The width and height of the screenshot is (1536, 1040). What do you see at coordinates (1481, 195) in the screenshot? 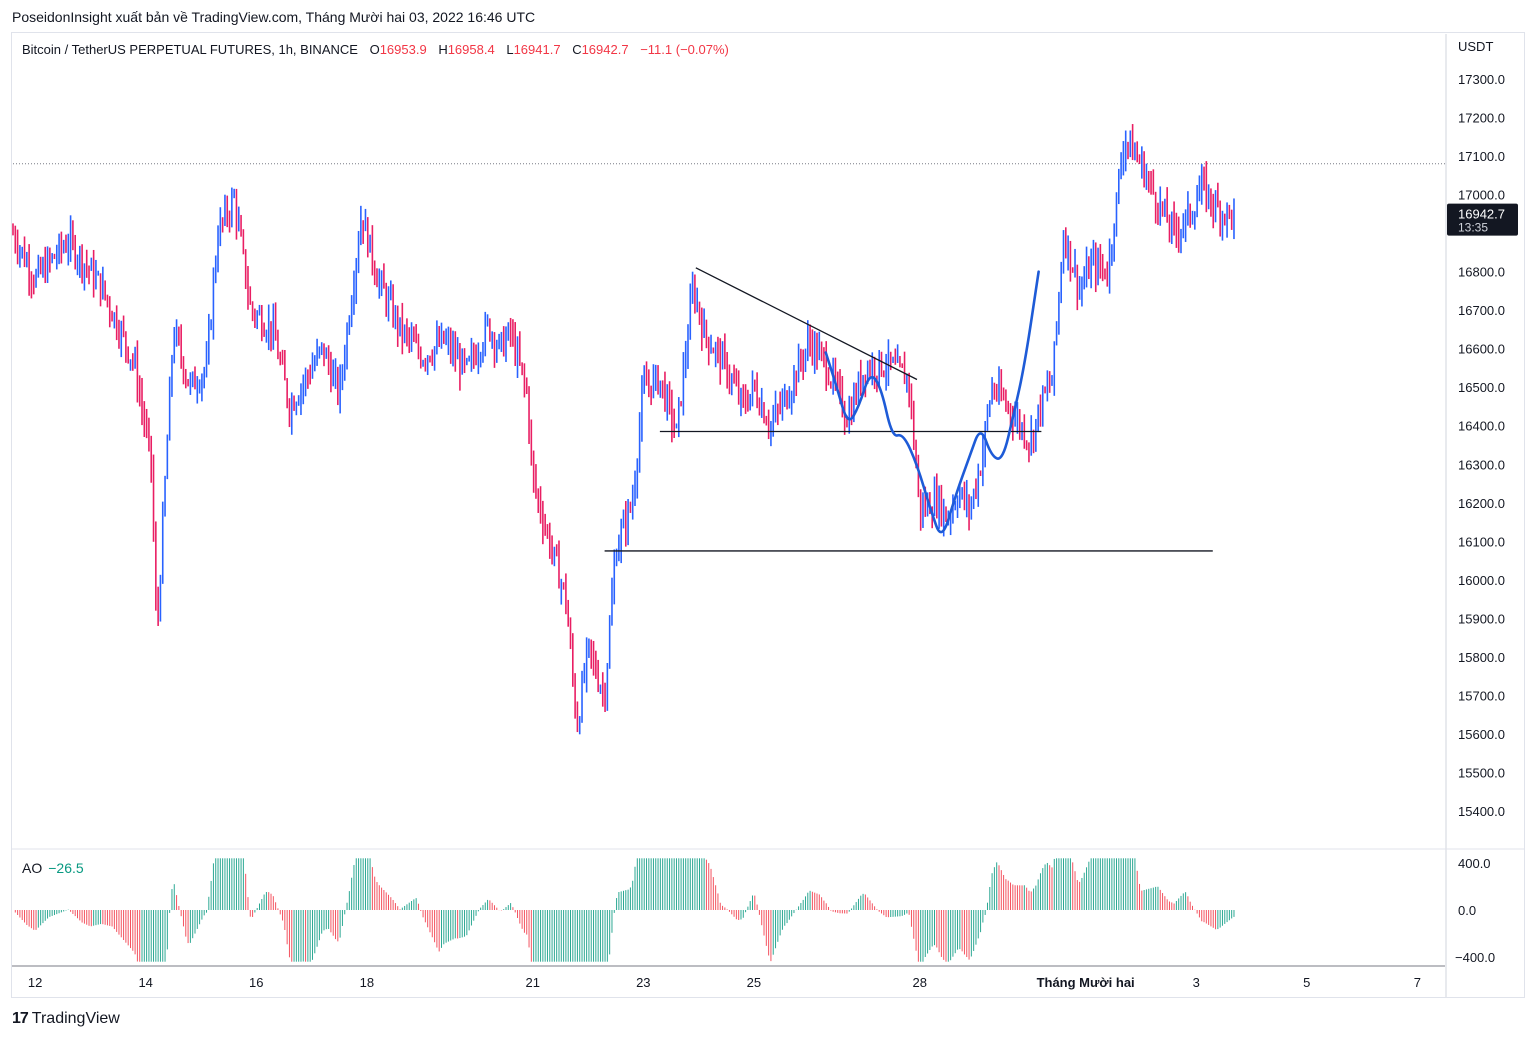
I see `price-tick-label: 17000.0` at bounding box center [1481, 195].